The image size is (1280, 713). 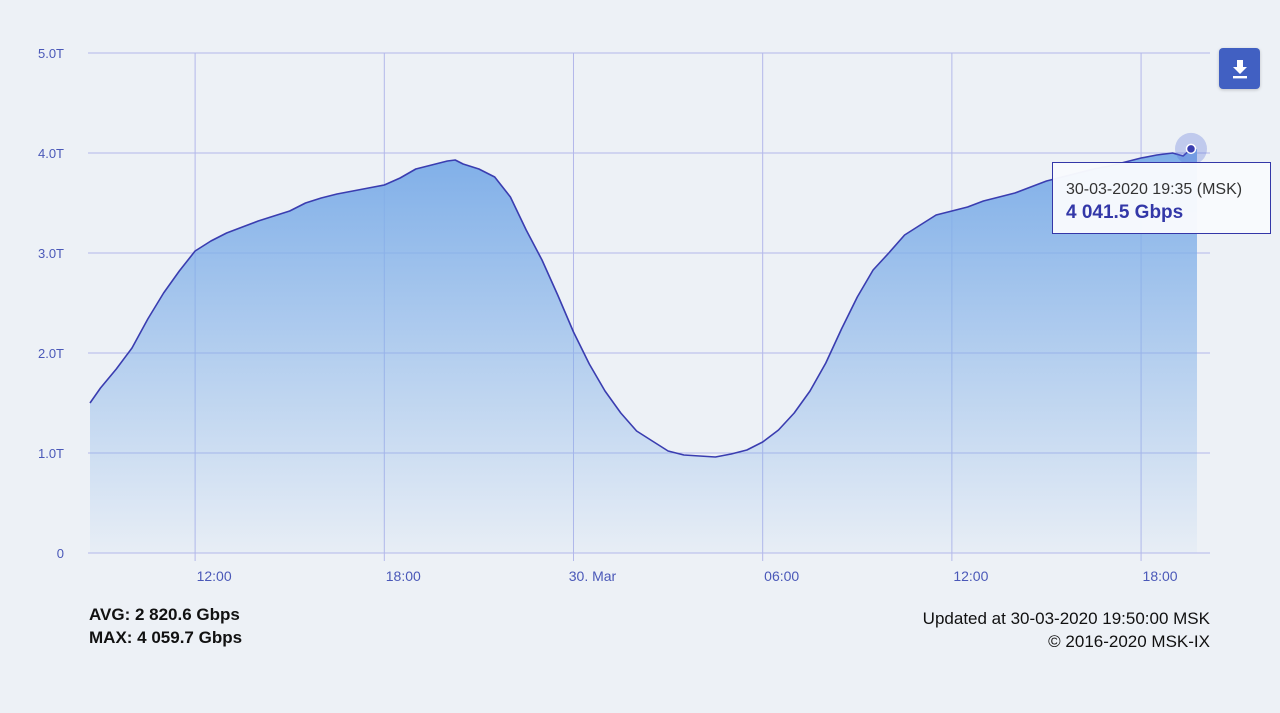 I want to click on avg-stat: AVG: 2 820.6 Gbps, so click(x=164, y=614).